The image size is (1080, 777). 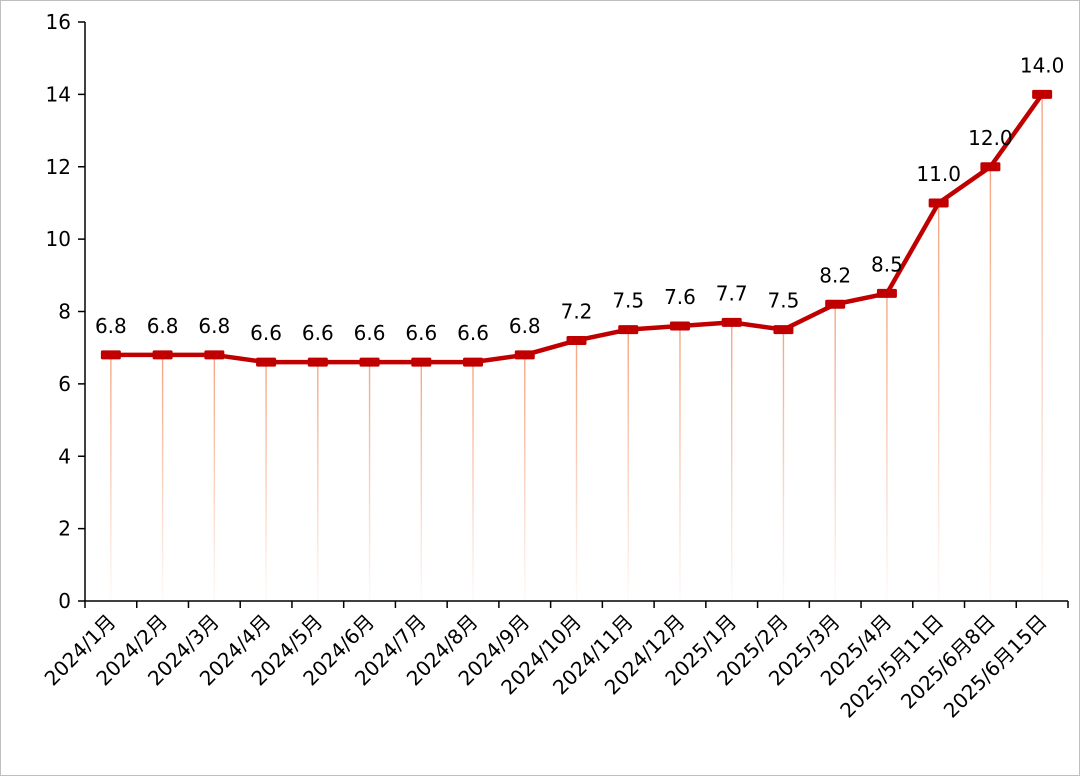 I want to click on y-tick-label: 2, so click(x=64, y=529).